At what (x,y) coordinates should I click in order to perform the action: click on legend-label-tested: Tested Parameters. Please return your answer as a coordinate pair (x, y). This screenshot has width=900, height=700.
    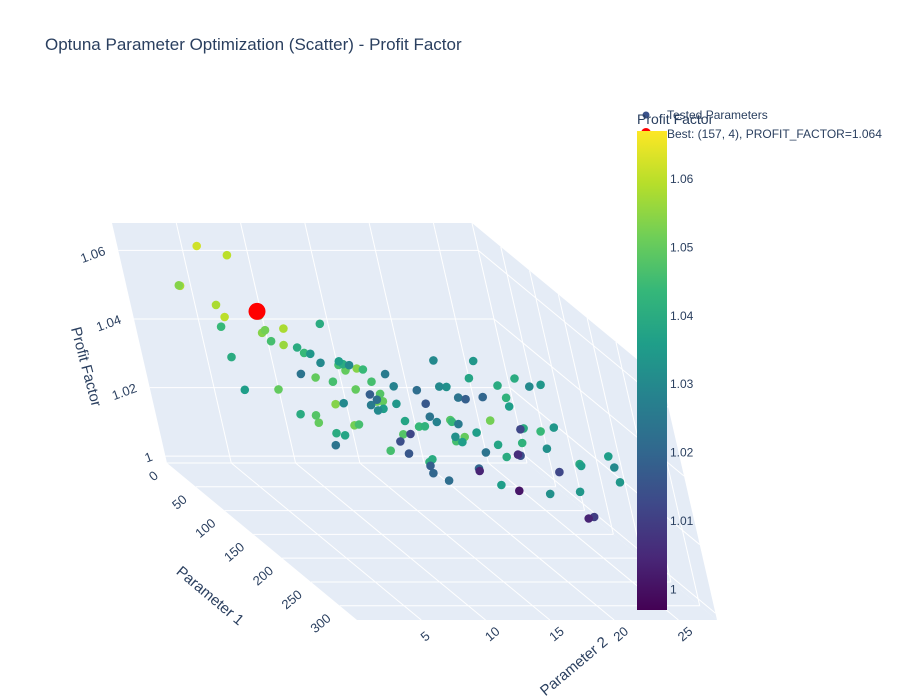
    Looking at the image, I should click on (717, 115).